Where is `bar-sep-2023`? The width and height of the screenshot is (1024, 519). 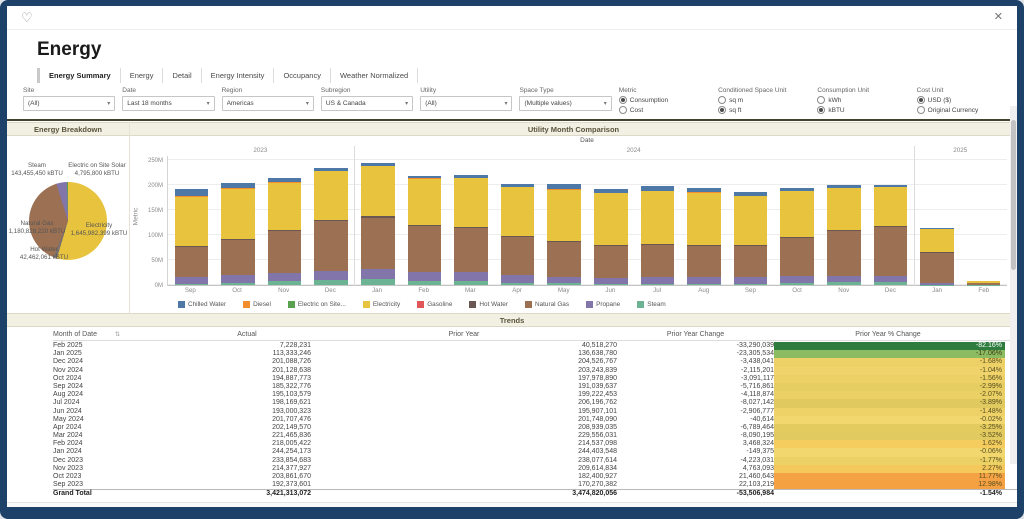 bar-sep-2023 is located at coordinates (191, 221).